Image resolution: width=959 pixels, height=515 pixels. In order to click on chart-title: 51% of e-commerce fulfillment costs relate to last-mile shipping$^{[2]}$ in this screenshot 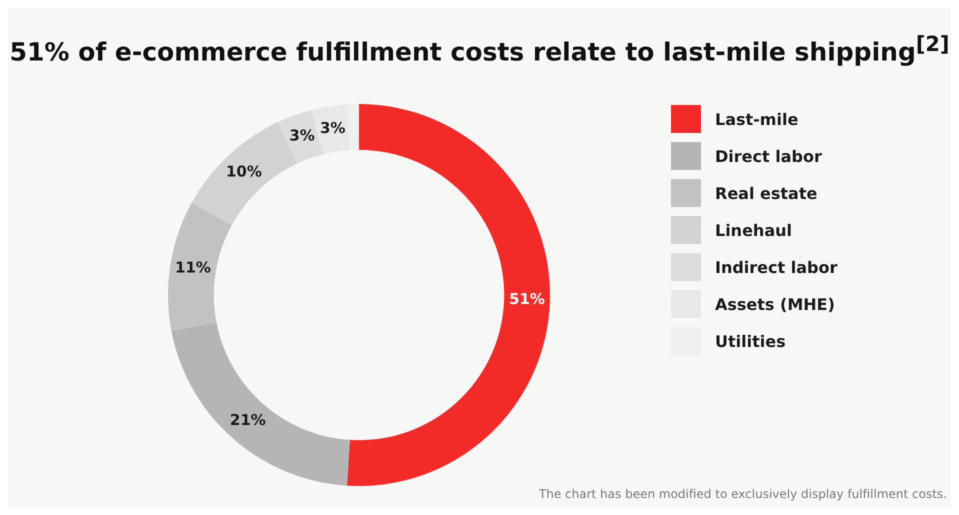, I will do `click(479, 48)`.